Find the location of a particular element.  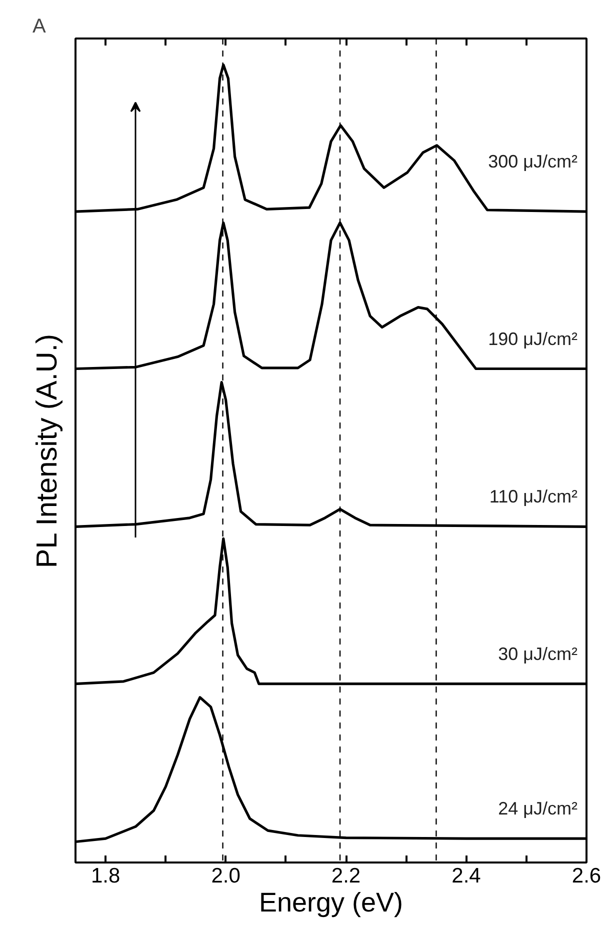

x-tick-label: 2.4 is located at coordinates (467, 876).